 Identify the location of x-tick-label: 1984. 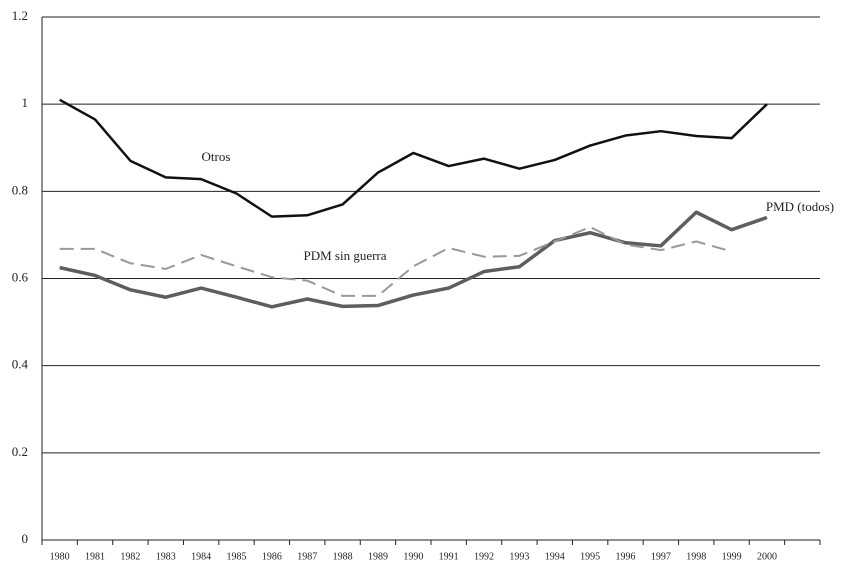
(201, 556).